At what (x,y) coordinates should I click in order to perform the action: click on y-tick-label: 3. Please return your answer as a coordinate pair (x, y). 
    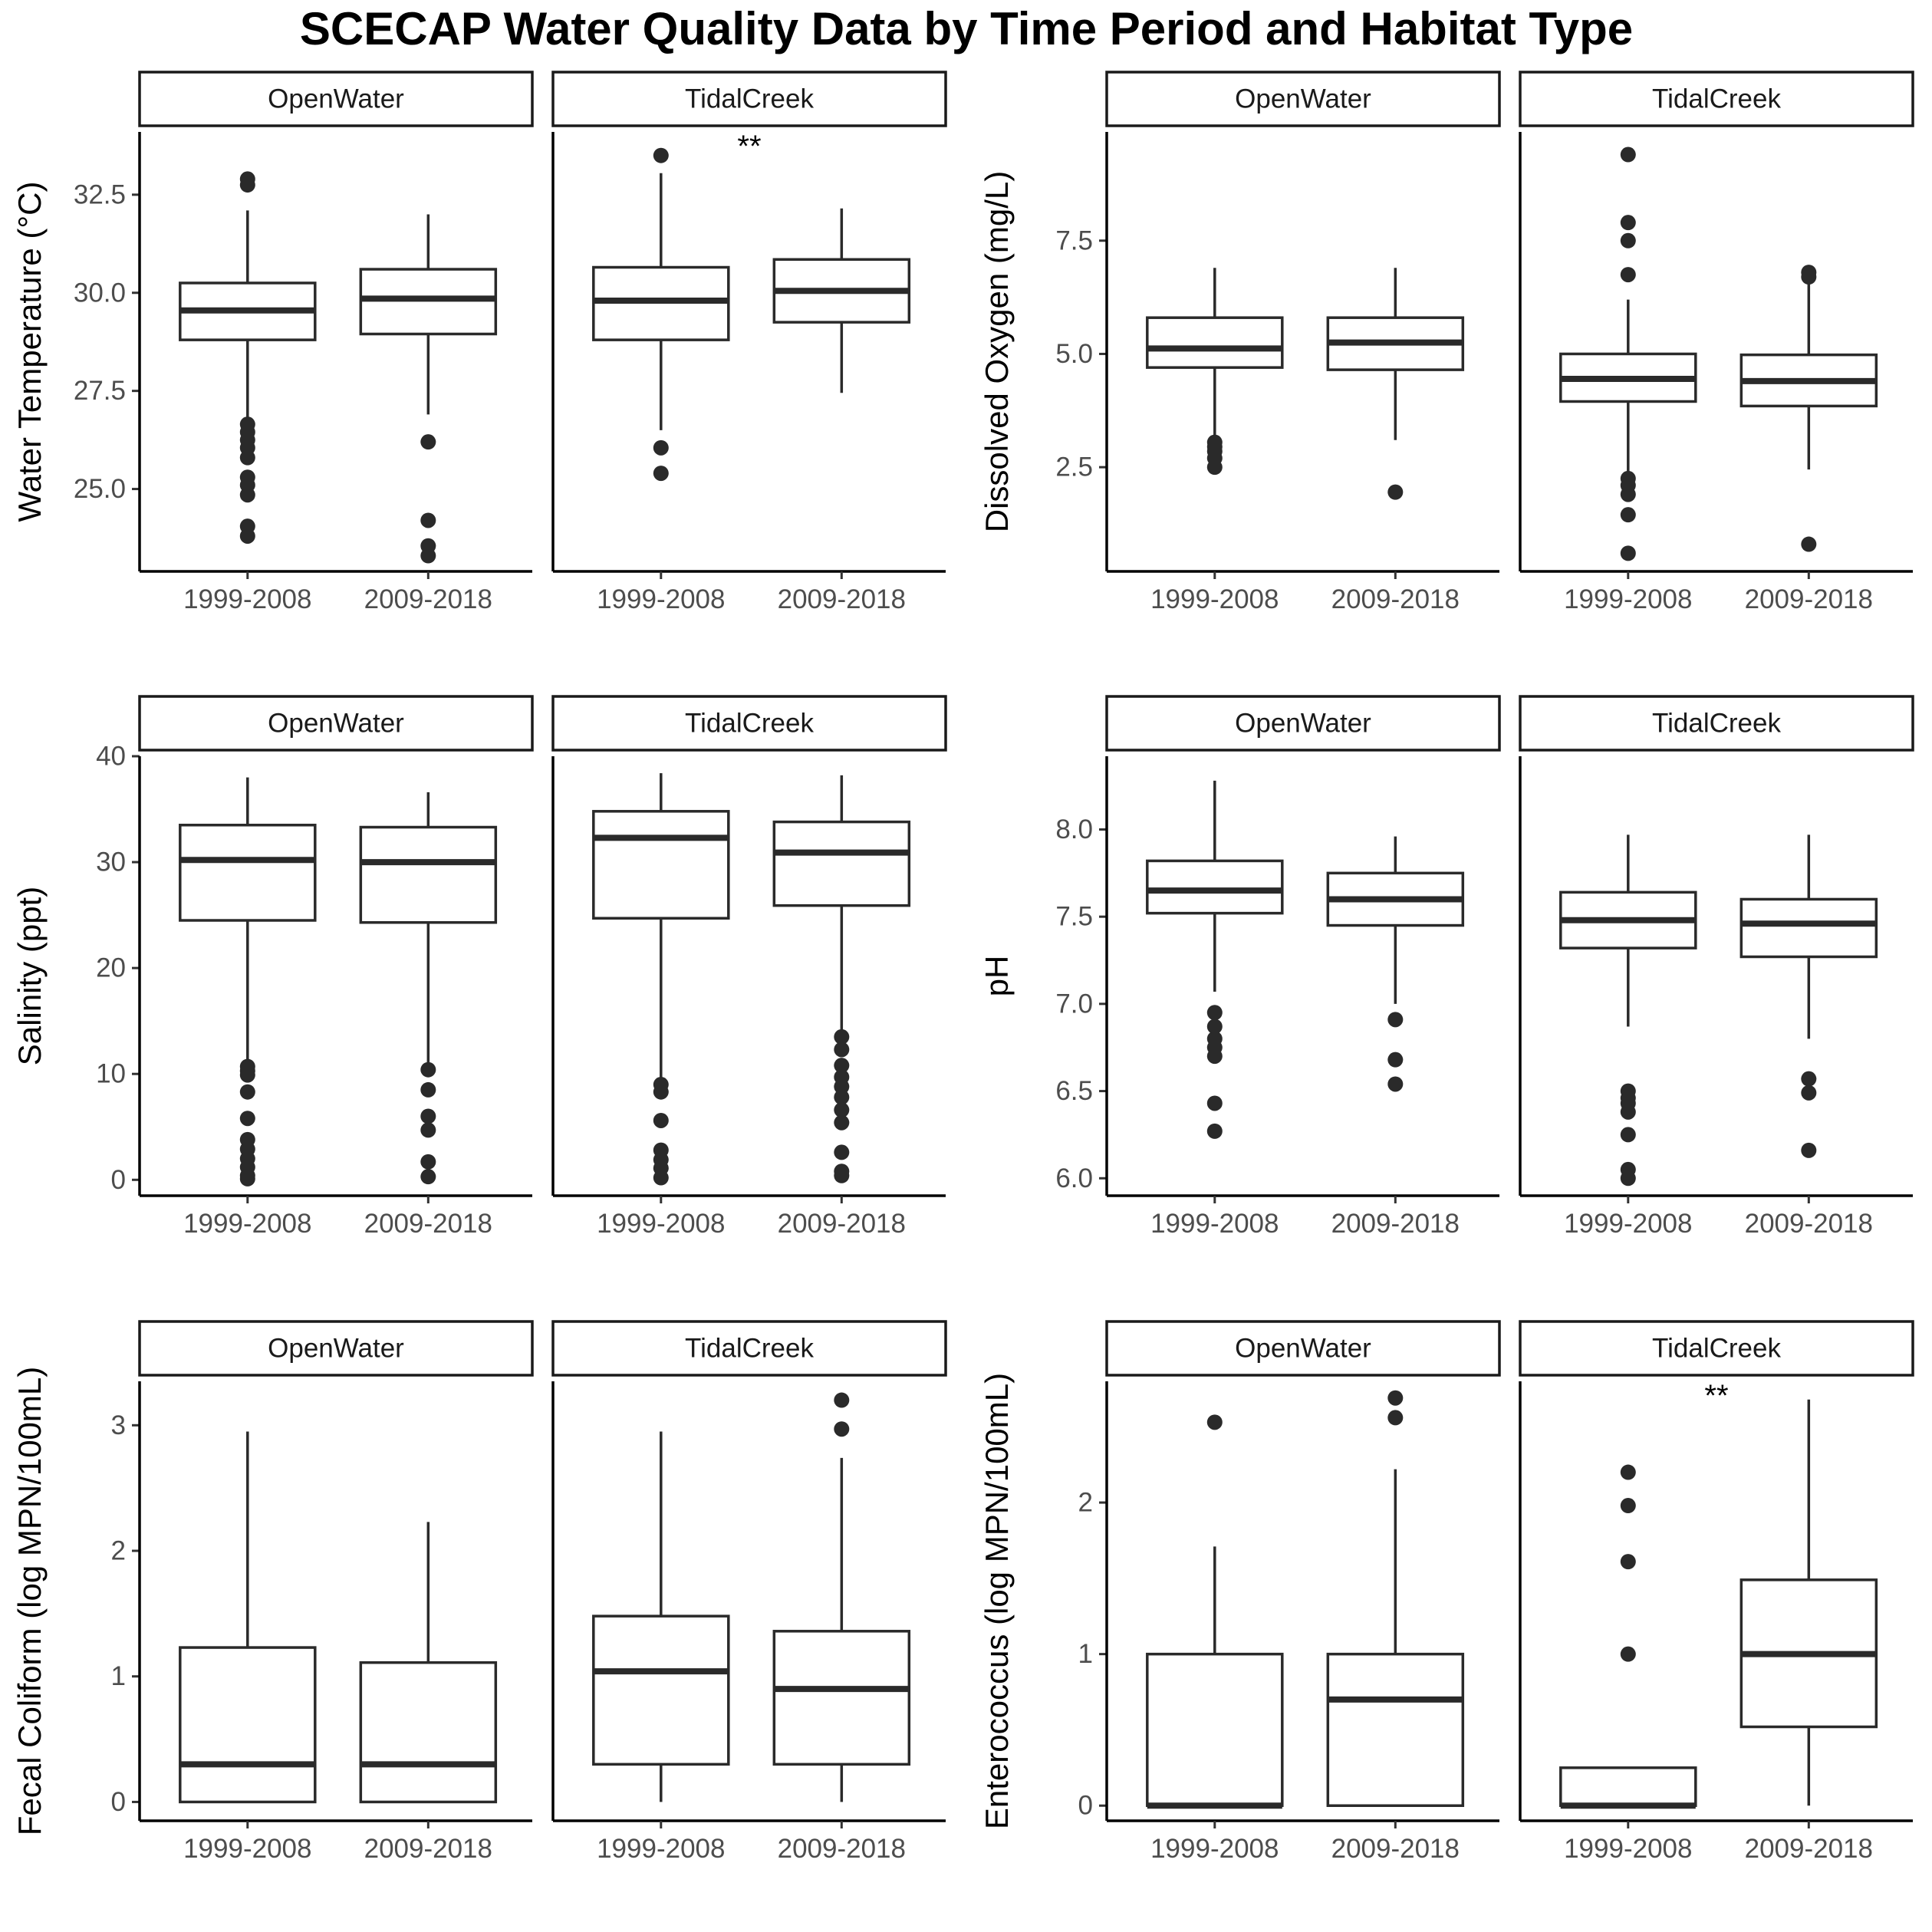
    Looking at the image, I should click on (118, 1425).